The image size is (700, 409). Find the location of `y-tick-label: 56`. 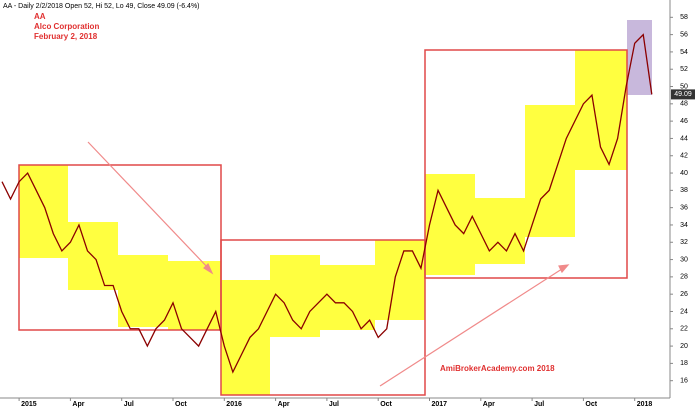

y-tick-label: 56 is located at coordinates (684, 34).